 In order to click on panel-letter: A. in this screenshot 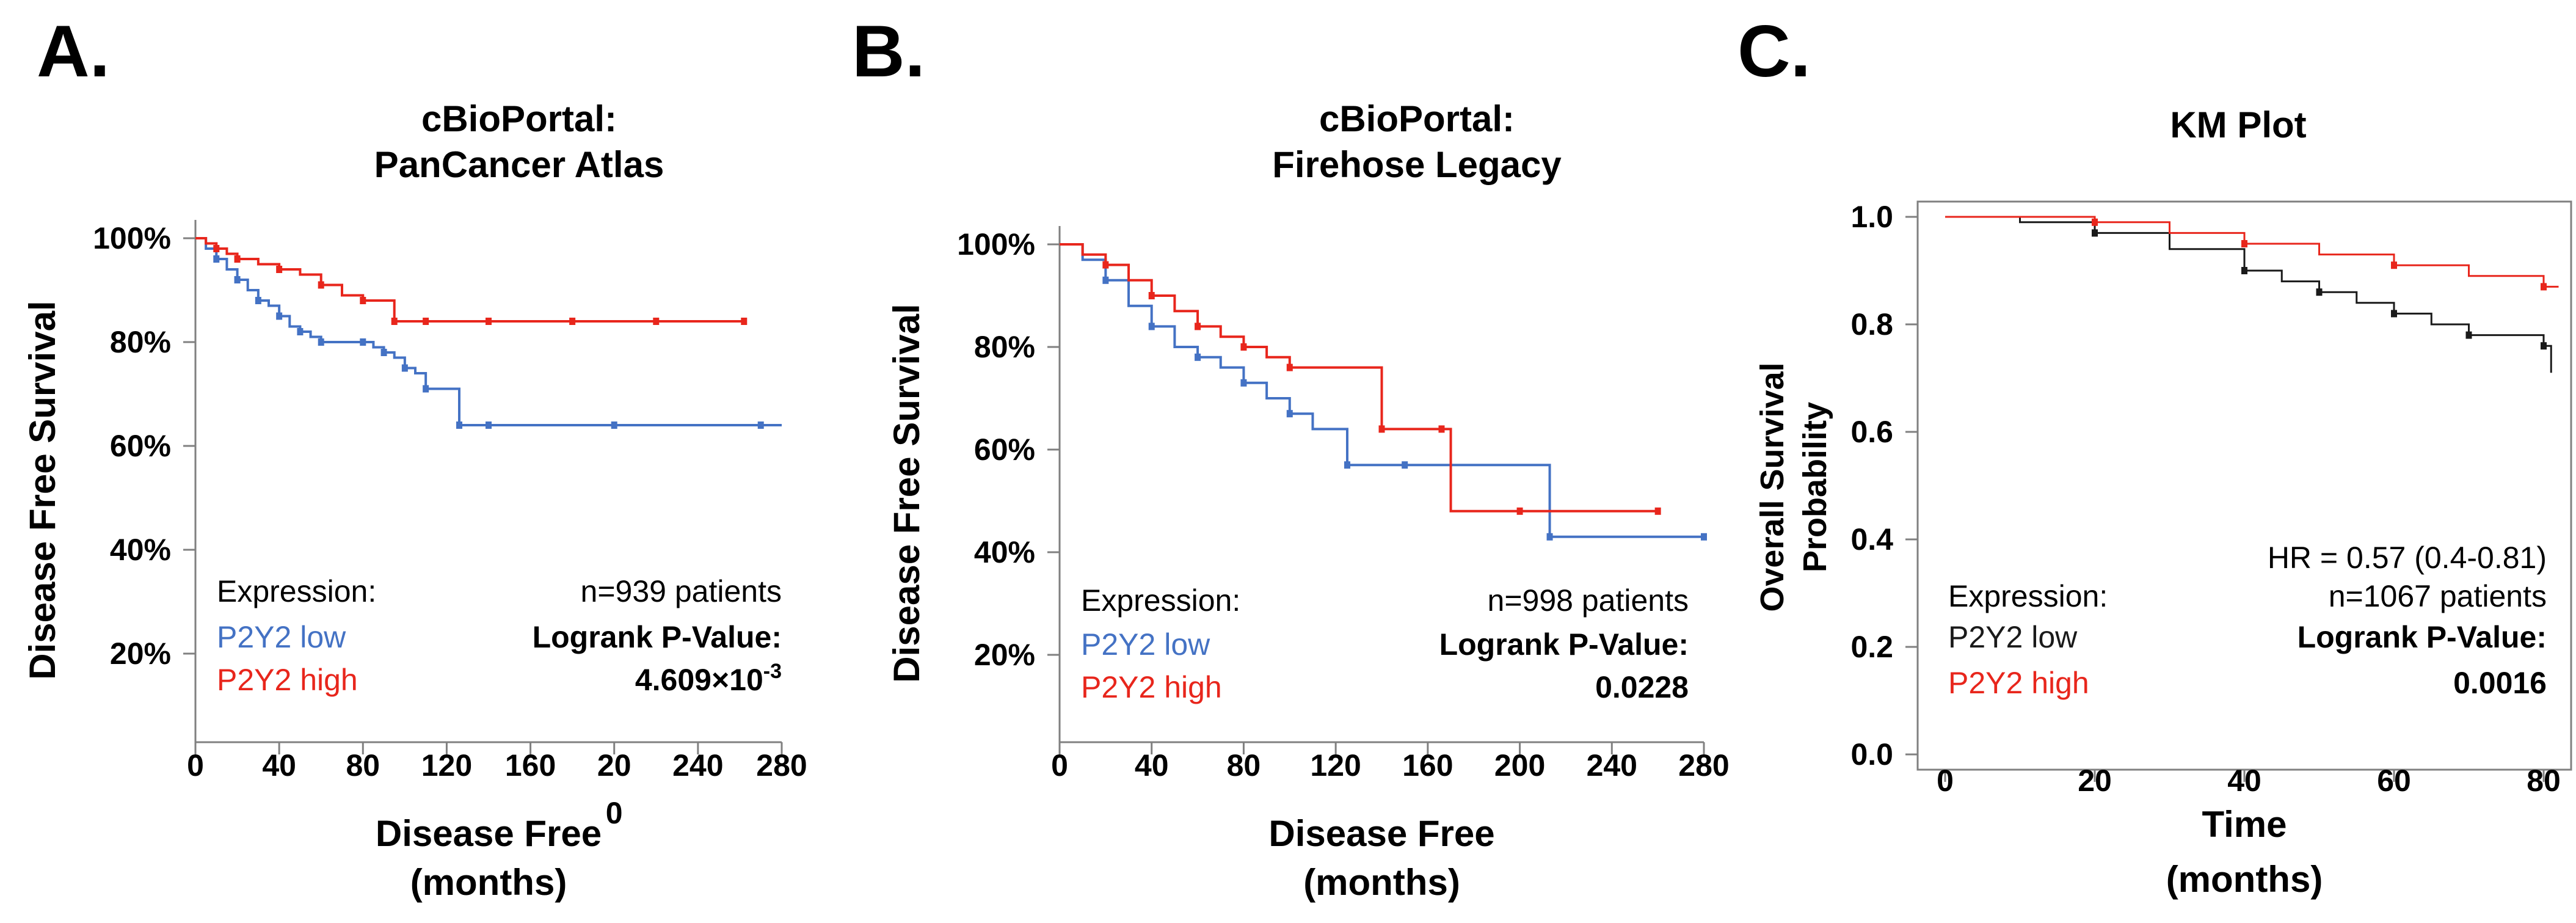, I will do `click(73, 51)`.